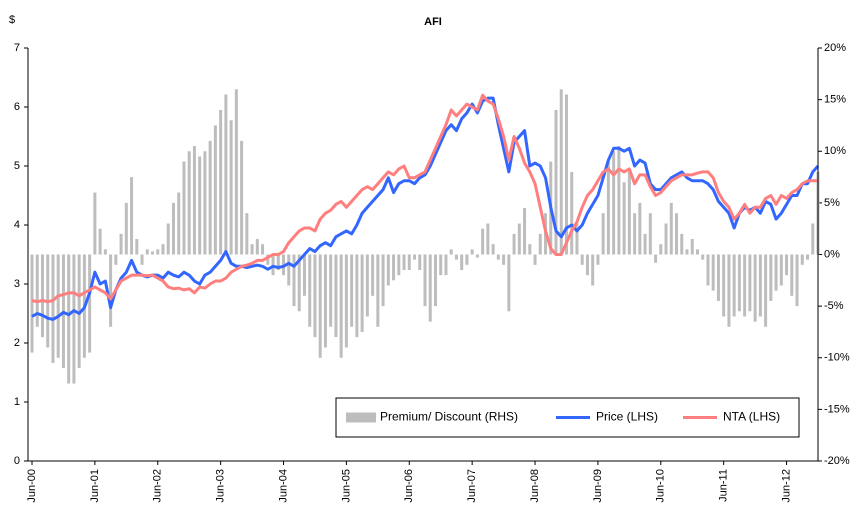 This screenshot has height=506, width=859. I want to click on y2-tick-label: -5%, so click(834, 306).